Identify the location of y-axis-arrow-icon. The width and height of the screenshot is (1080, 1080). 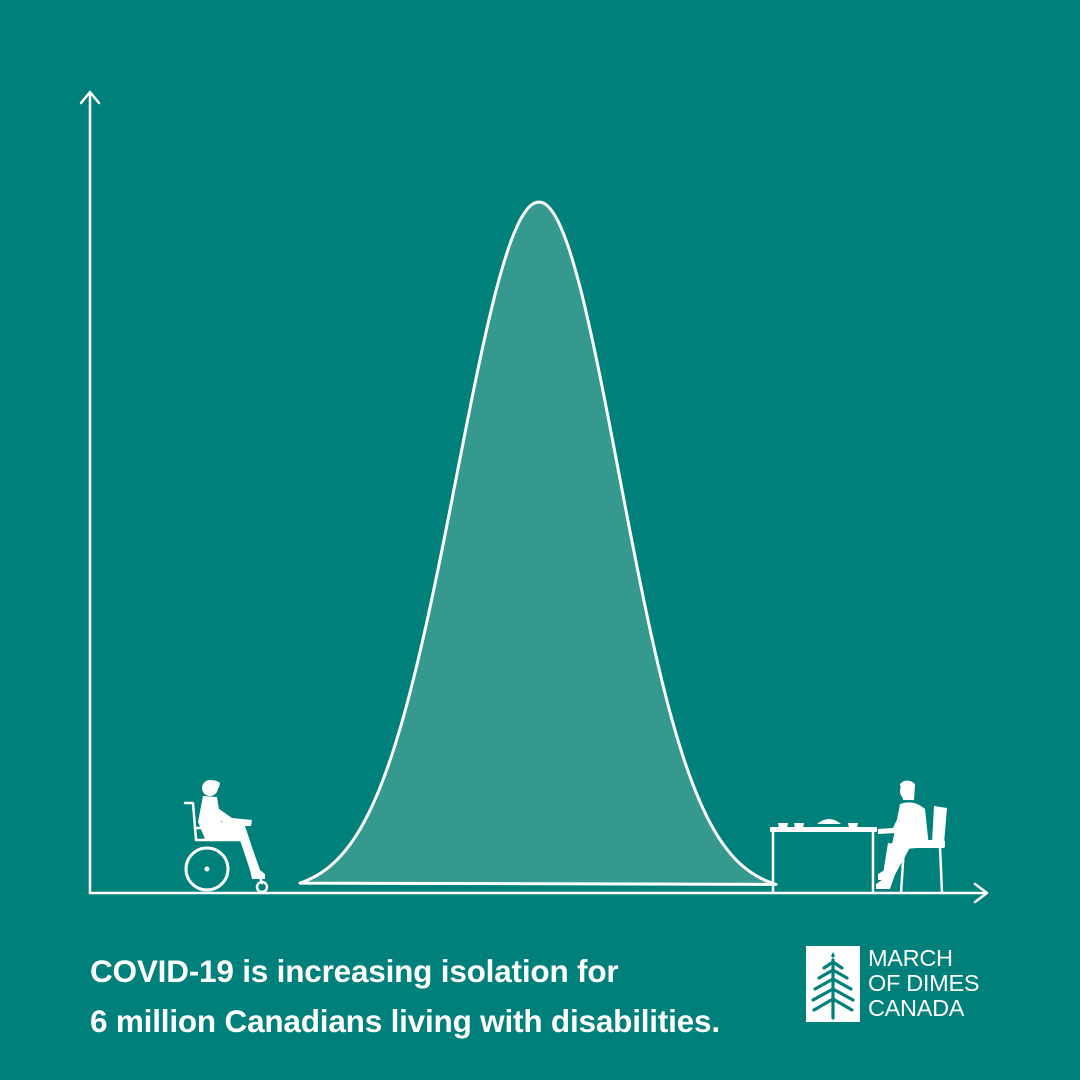
(90, 97).